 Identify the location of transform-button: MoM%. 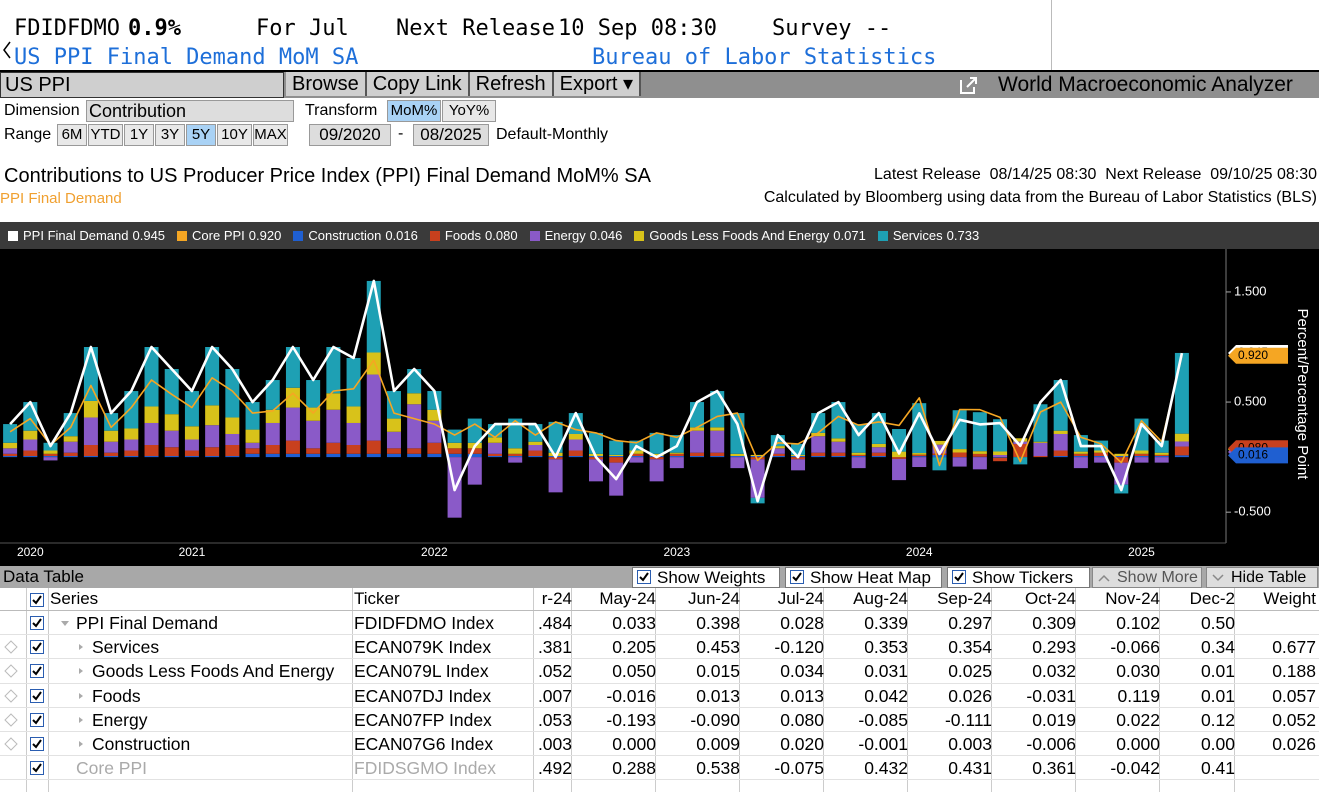
(414, 111).